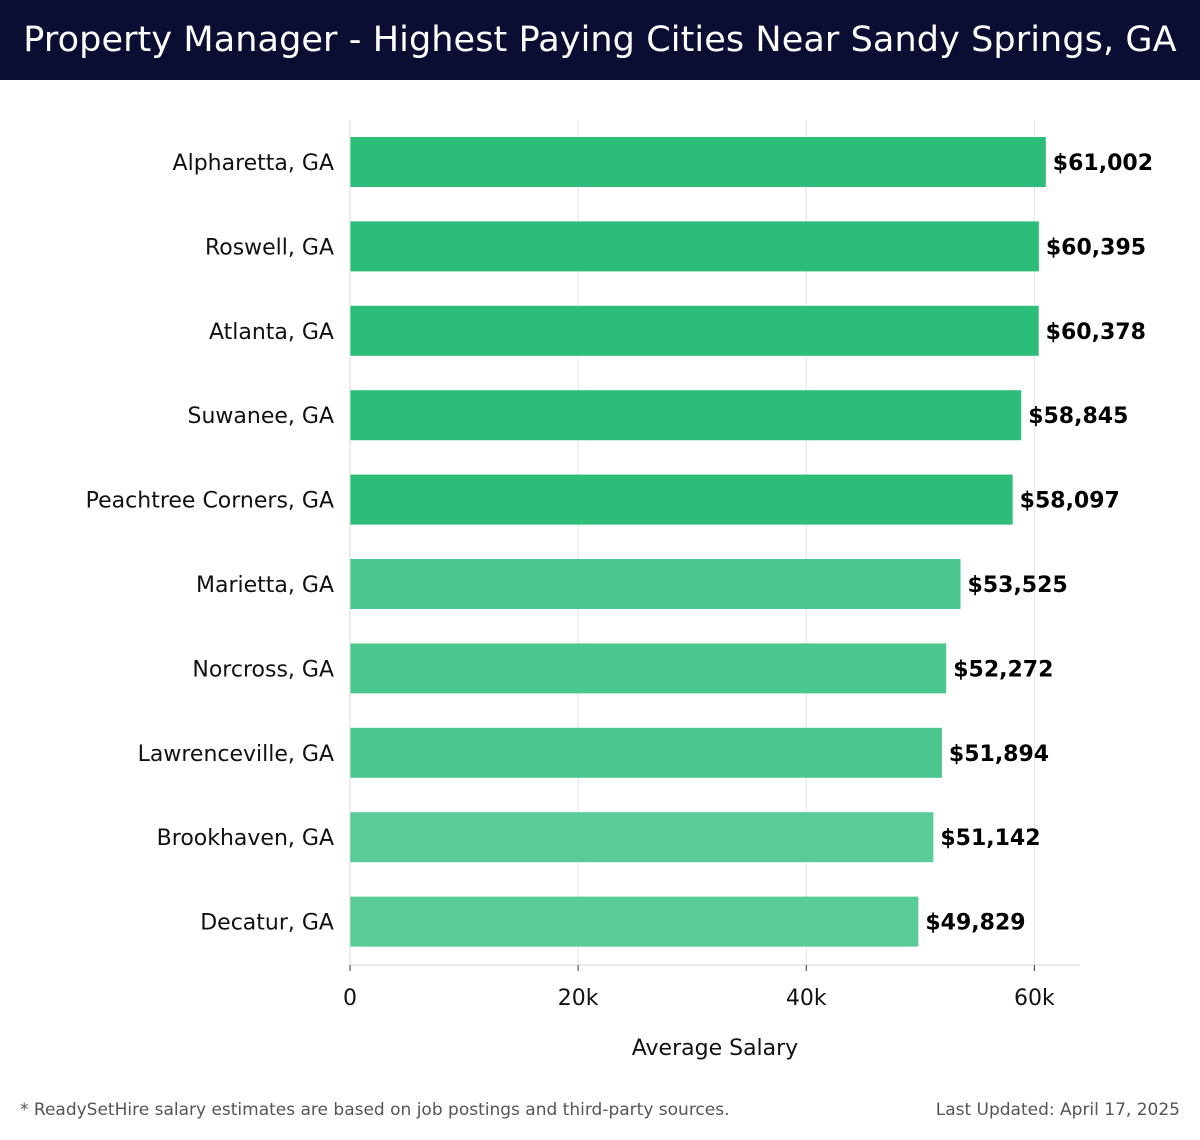 The height and width of the screenshot is (1140, 1200). I want to click on category-label: Suwanee, GA, so click(261, 416).